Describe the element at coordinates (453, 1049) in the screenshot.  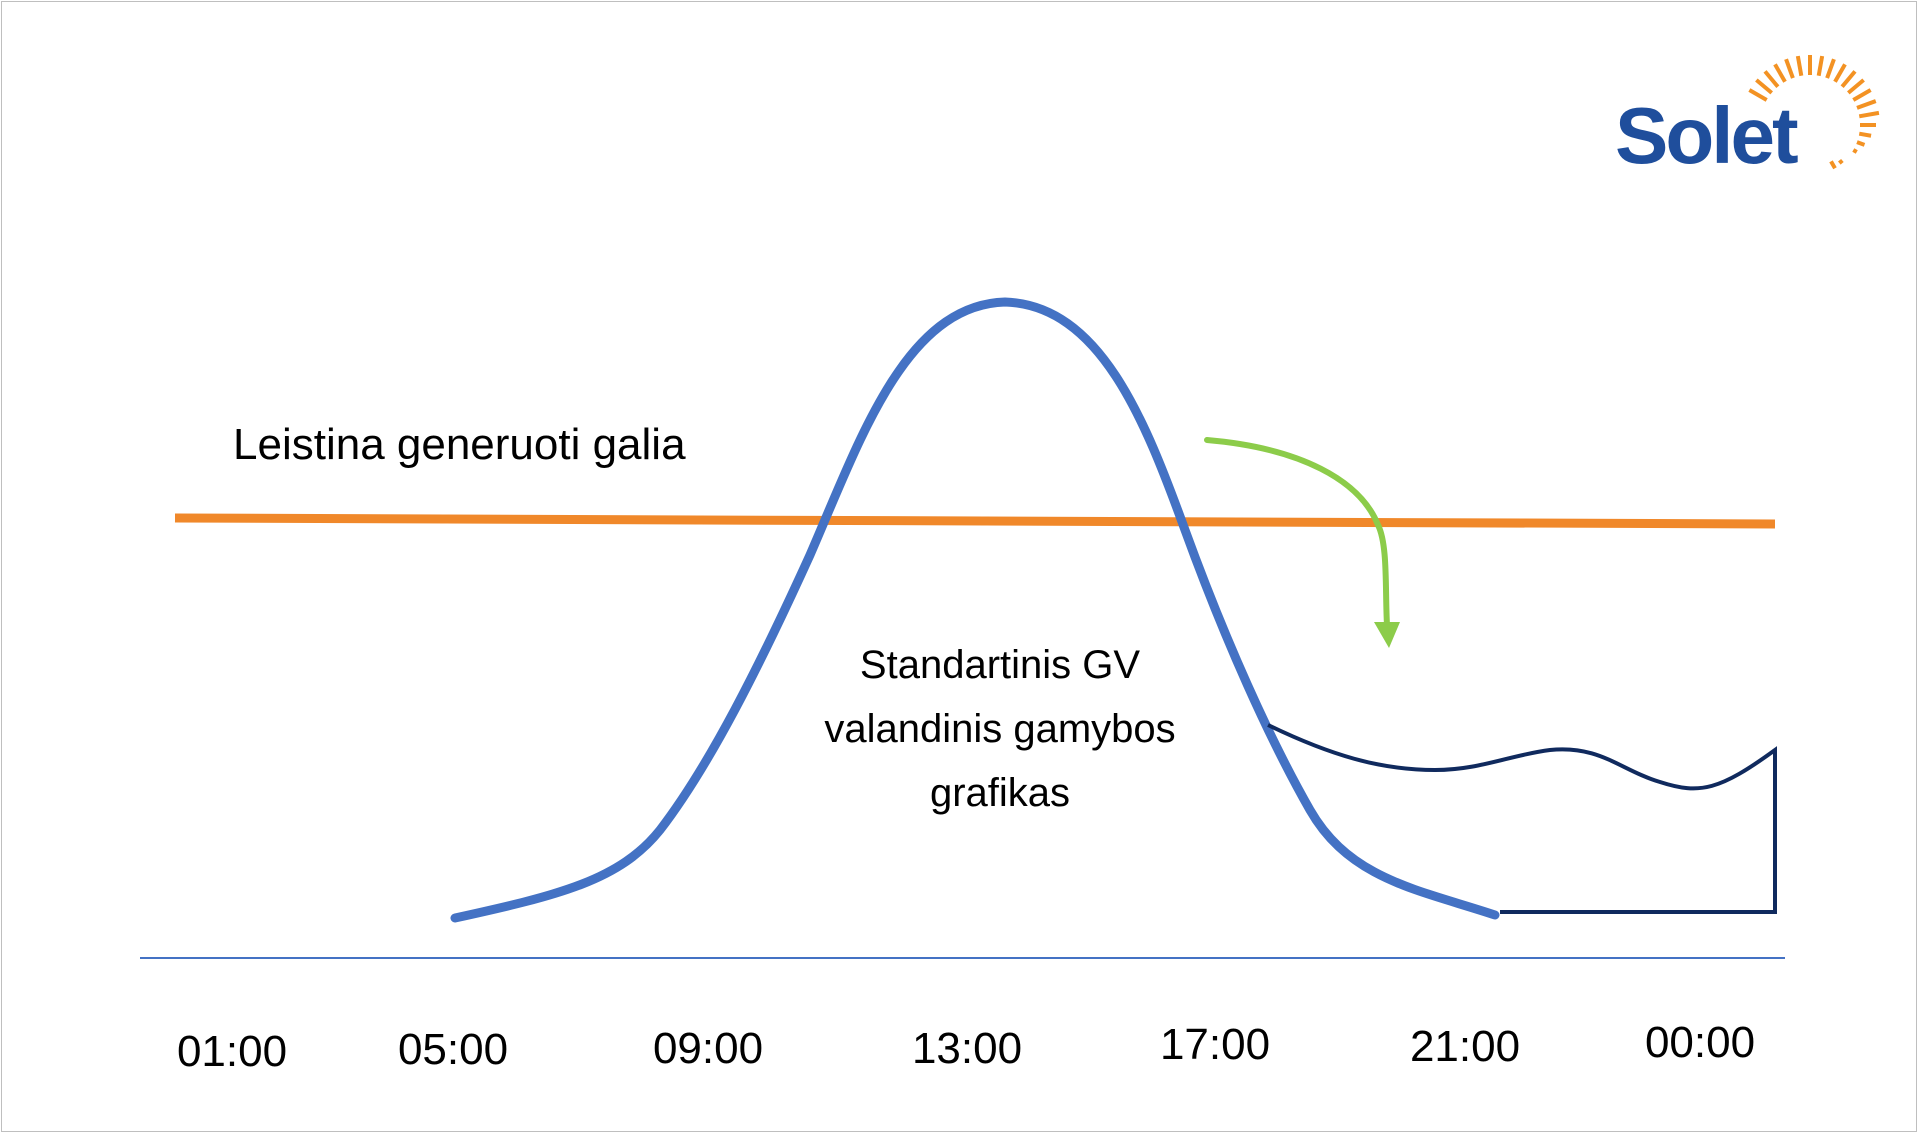
I see `x-tick-label: 05:00` at that location.